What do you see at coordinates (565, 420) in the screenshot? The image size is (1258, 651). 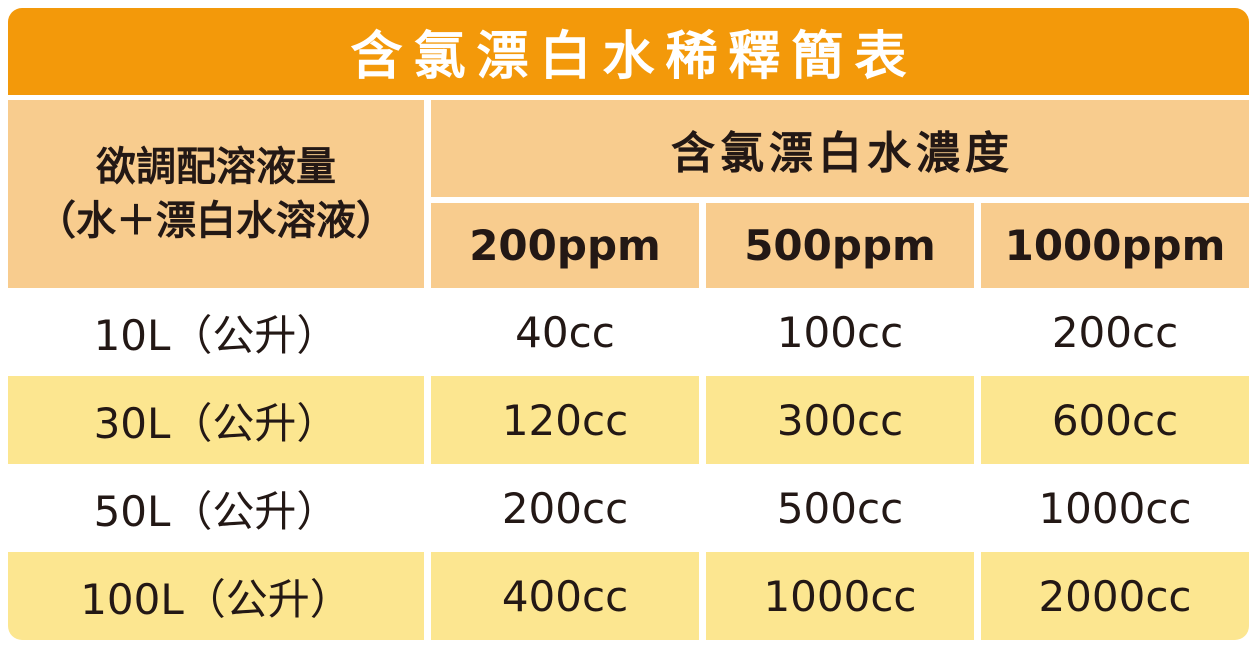 I see `value-30l-200ppm: 120cc` at bounding box center [565, 420].